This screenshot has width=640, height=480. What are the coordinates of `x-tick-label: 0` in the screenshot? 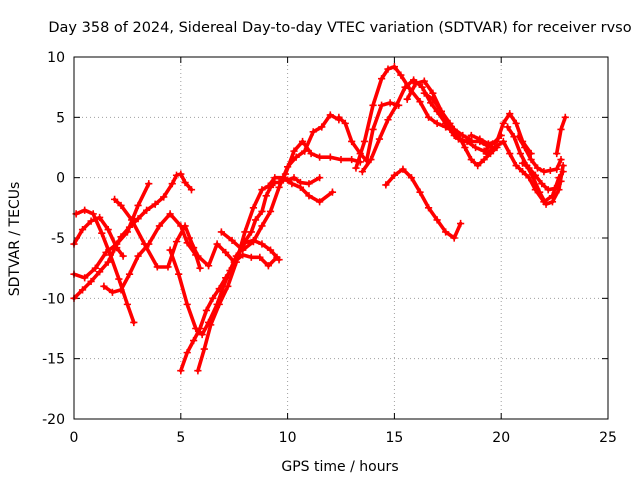 It's located at (74, 438).